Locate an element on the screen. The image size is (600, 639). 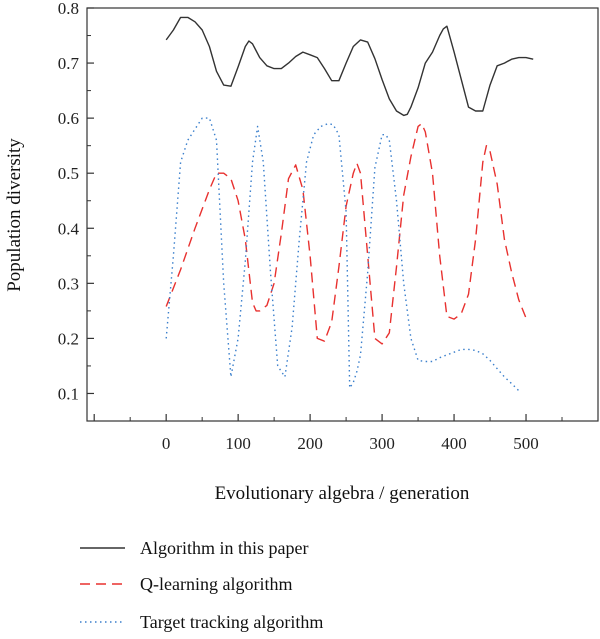
y-tick-label: 0.4 is located at coordinates (69, 228).